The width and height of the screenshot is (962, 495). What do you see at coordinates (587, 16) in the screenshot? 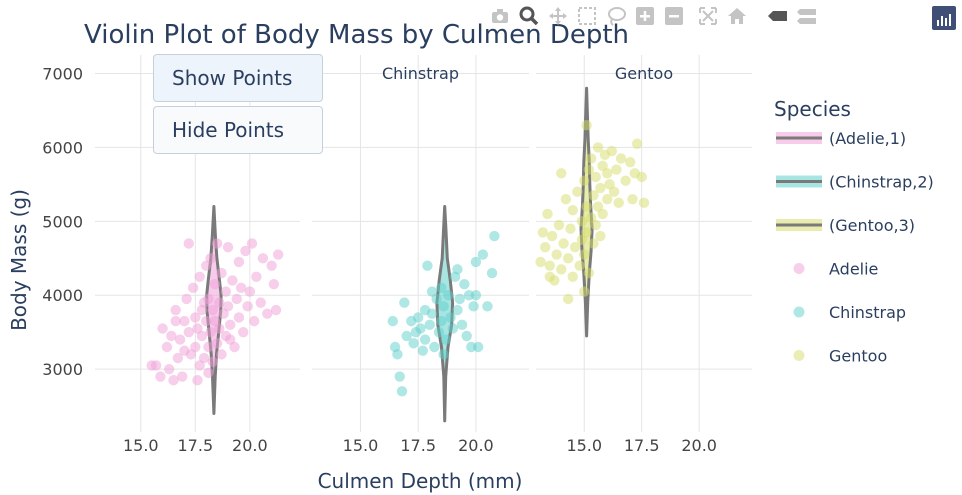
I see `box-select-icon` at bounding box center [587, 16].